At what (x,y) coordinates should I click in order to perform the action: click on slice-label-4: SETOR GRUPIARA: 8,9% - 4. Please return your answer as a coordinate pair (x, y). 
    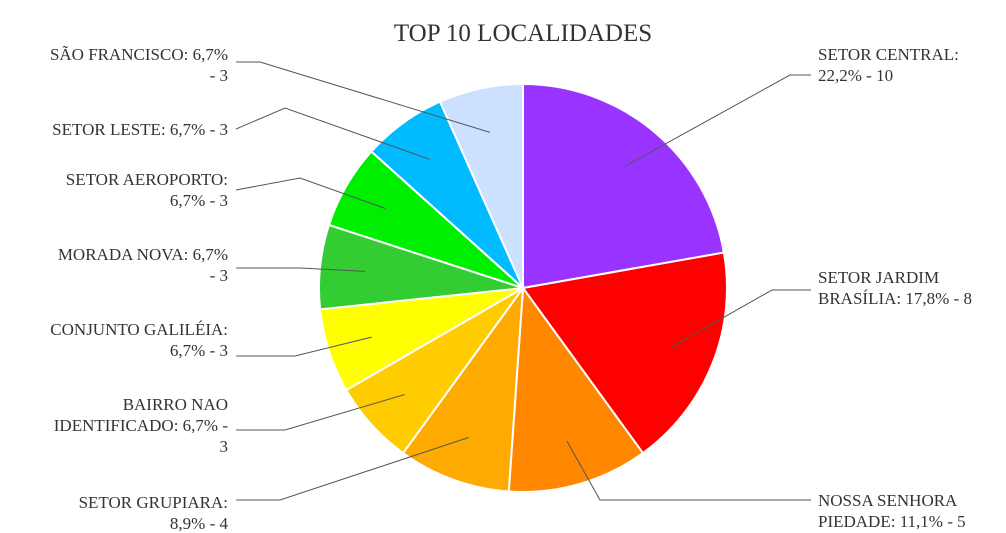
    Looking at the image, I should click on (154, 513).